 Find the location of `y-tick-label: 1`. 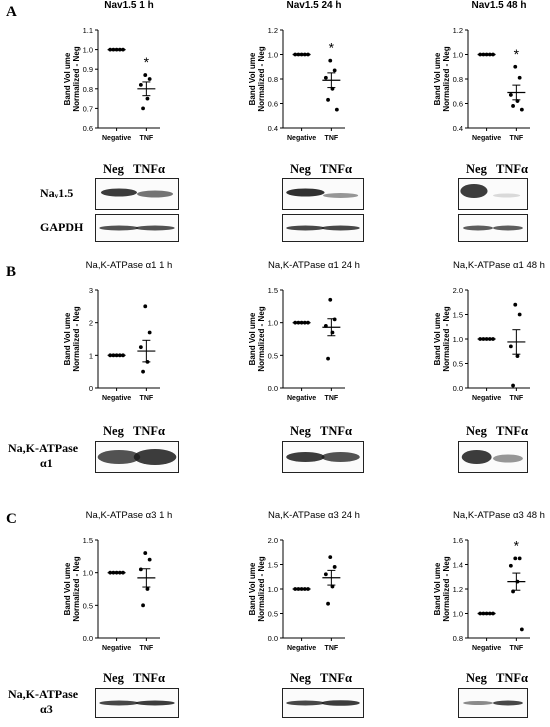

y-tick-label: 1 is located at coordinates (91, 355).